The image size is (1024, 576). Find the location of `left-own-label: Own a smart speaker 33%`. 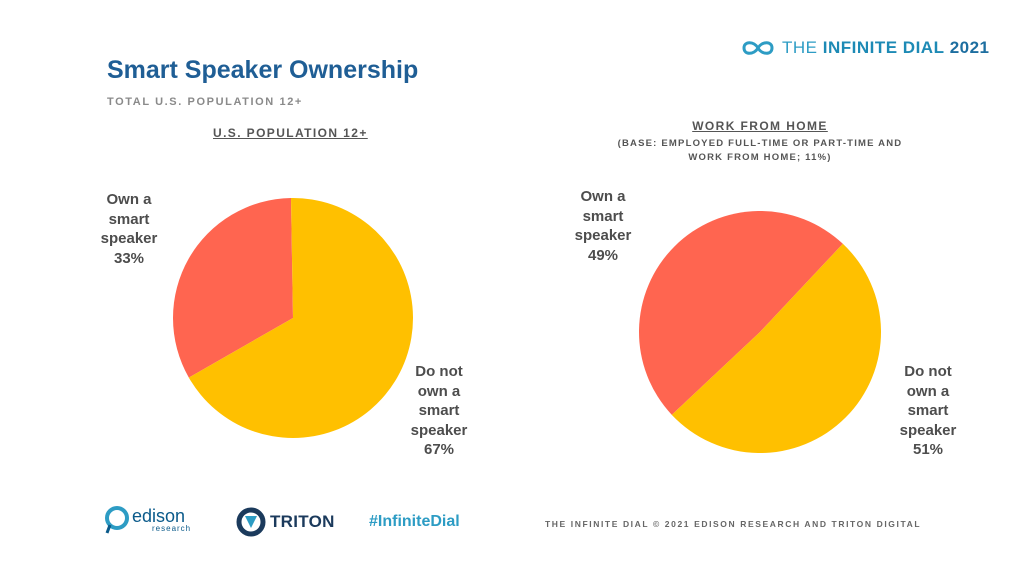

left-own-label: Own a smart speaker 33% is located at coordinates (129, 229).